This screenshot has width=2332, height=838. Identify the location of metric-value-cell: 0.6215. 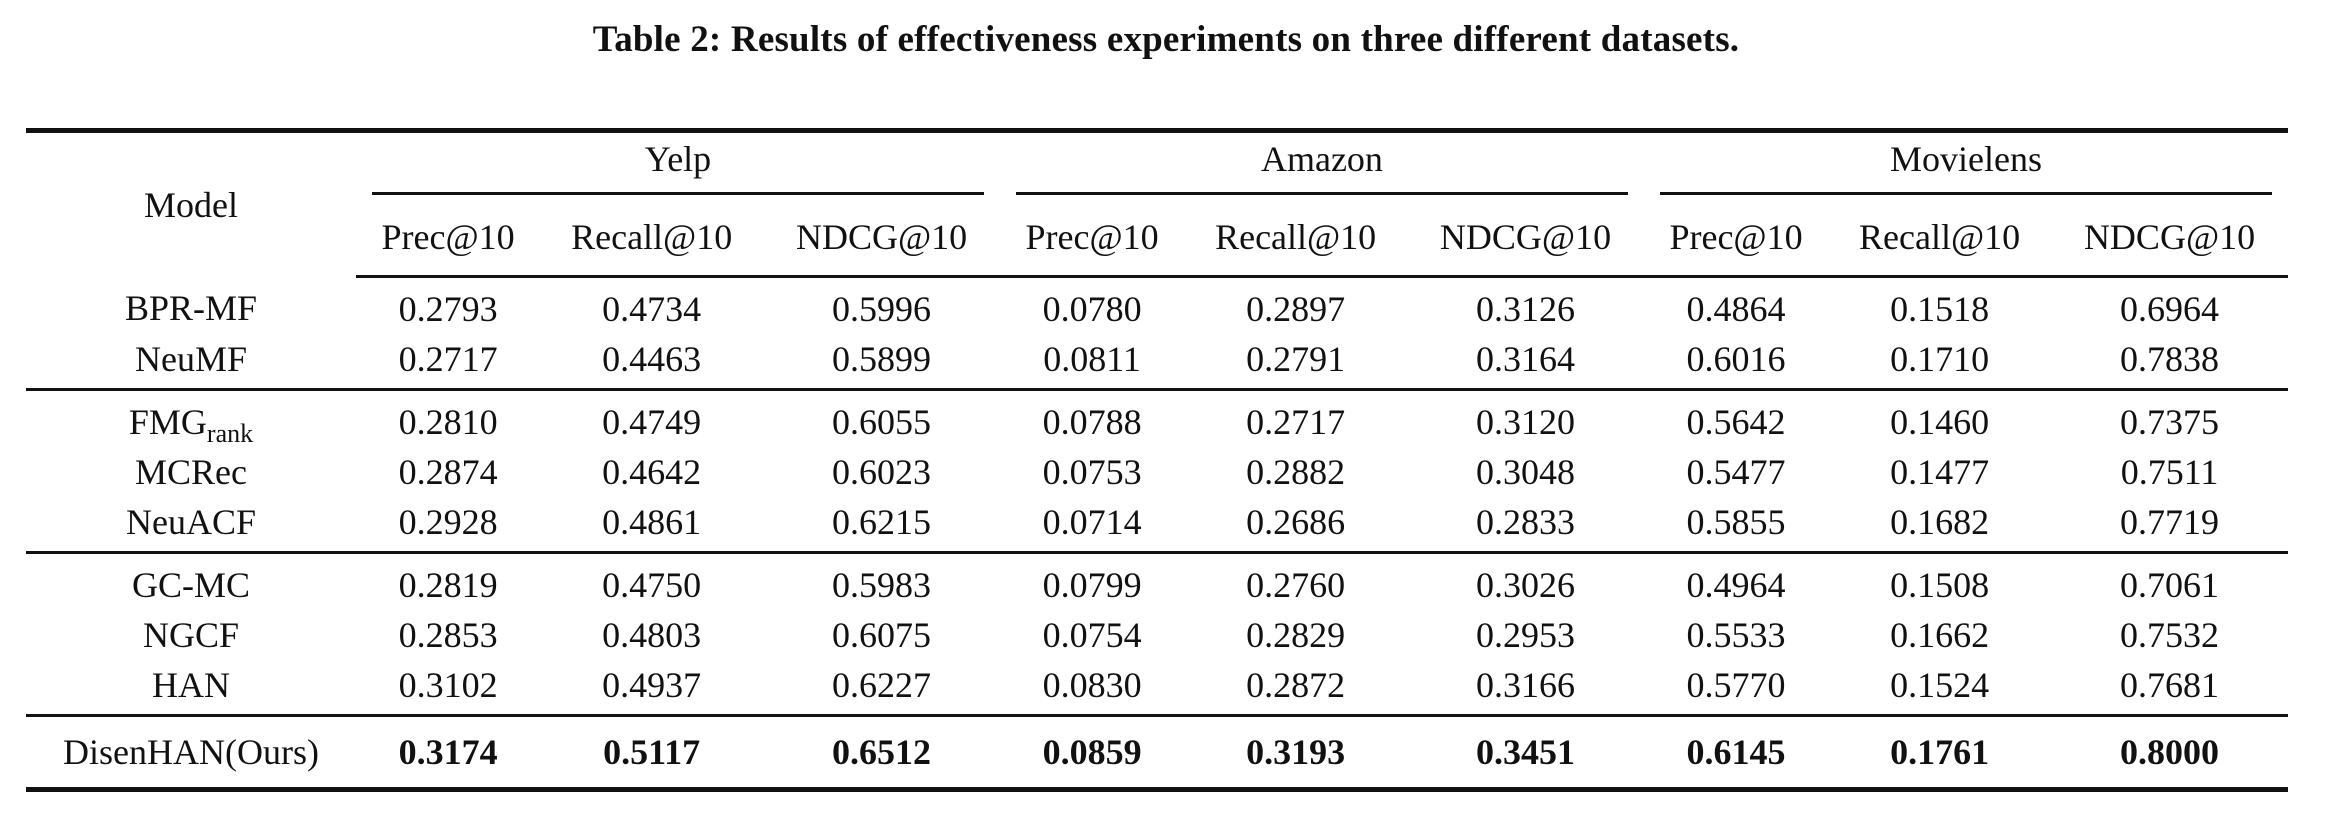
(882, 522).